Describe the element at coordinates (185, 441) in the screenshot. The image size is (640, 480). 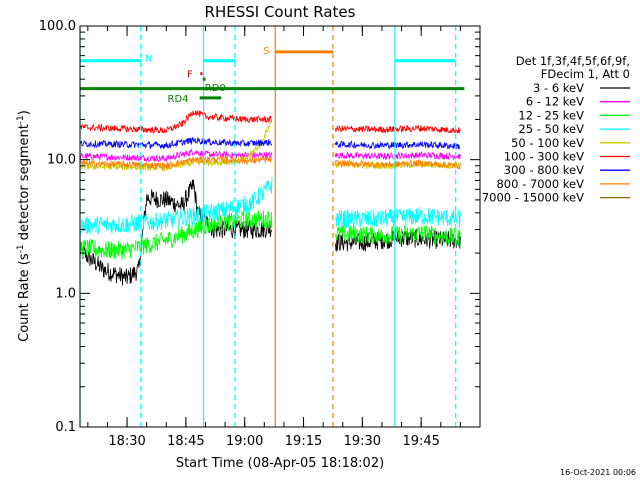
I see `x-tick-label-1: 18:45` at that location.